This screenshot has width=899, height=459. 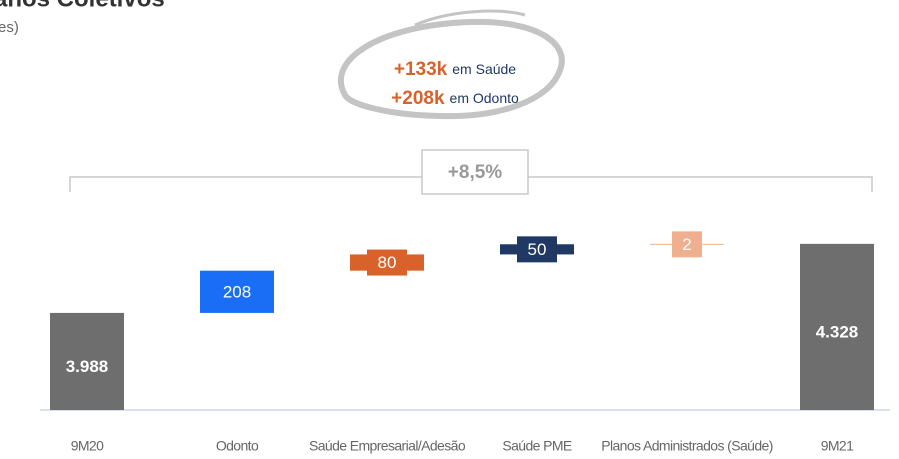 I want to click on x-tick-label: Odonto, so click(x=237, y=446).